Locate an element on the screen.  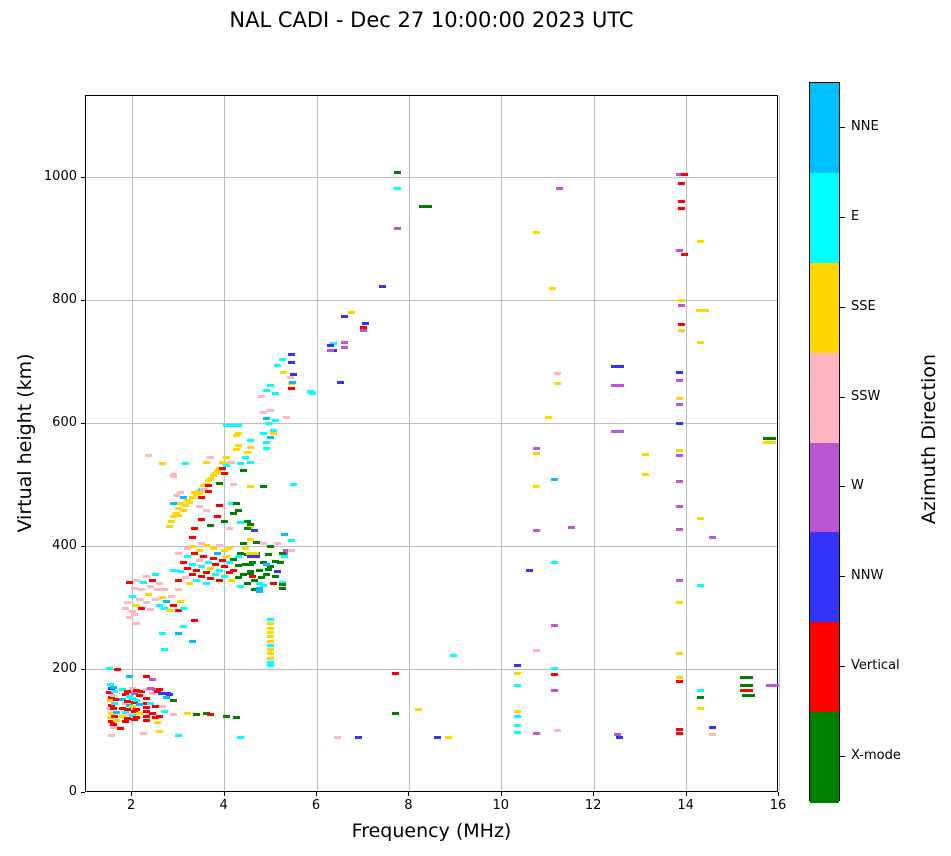
x-tick-label: 6 is located at coordinates (316, 805).